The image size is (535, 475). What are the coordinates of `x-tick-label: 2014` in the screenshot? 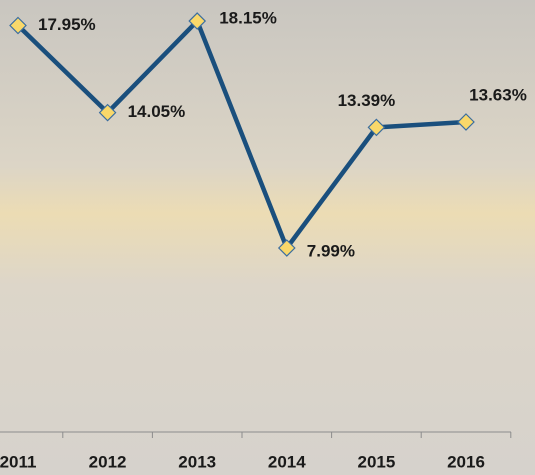 It's located at (287, 461).